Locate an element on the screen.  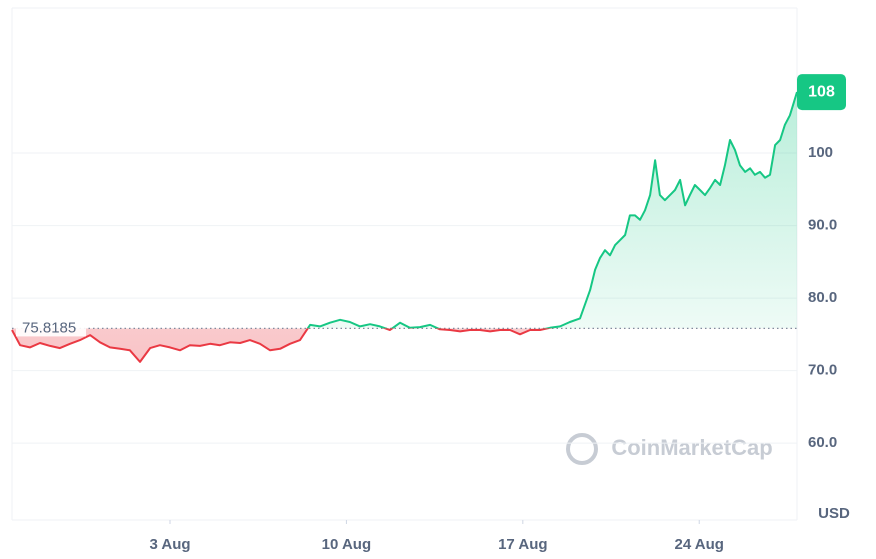
y-tick-label: 90.0 is located at coordinates (822, 225).